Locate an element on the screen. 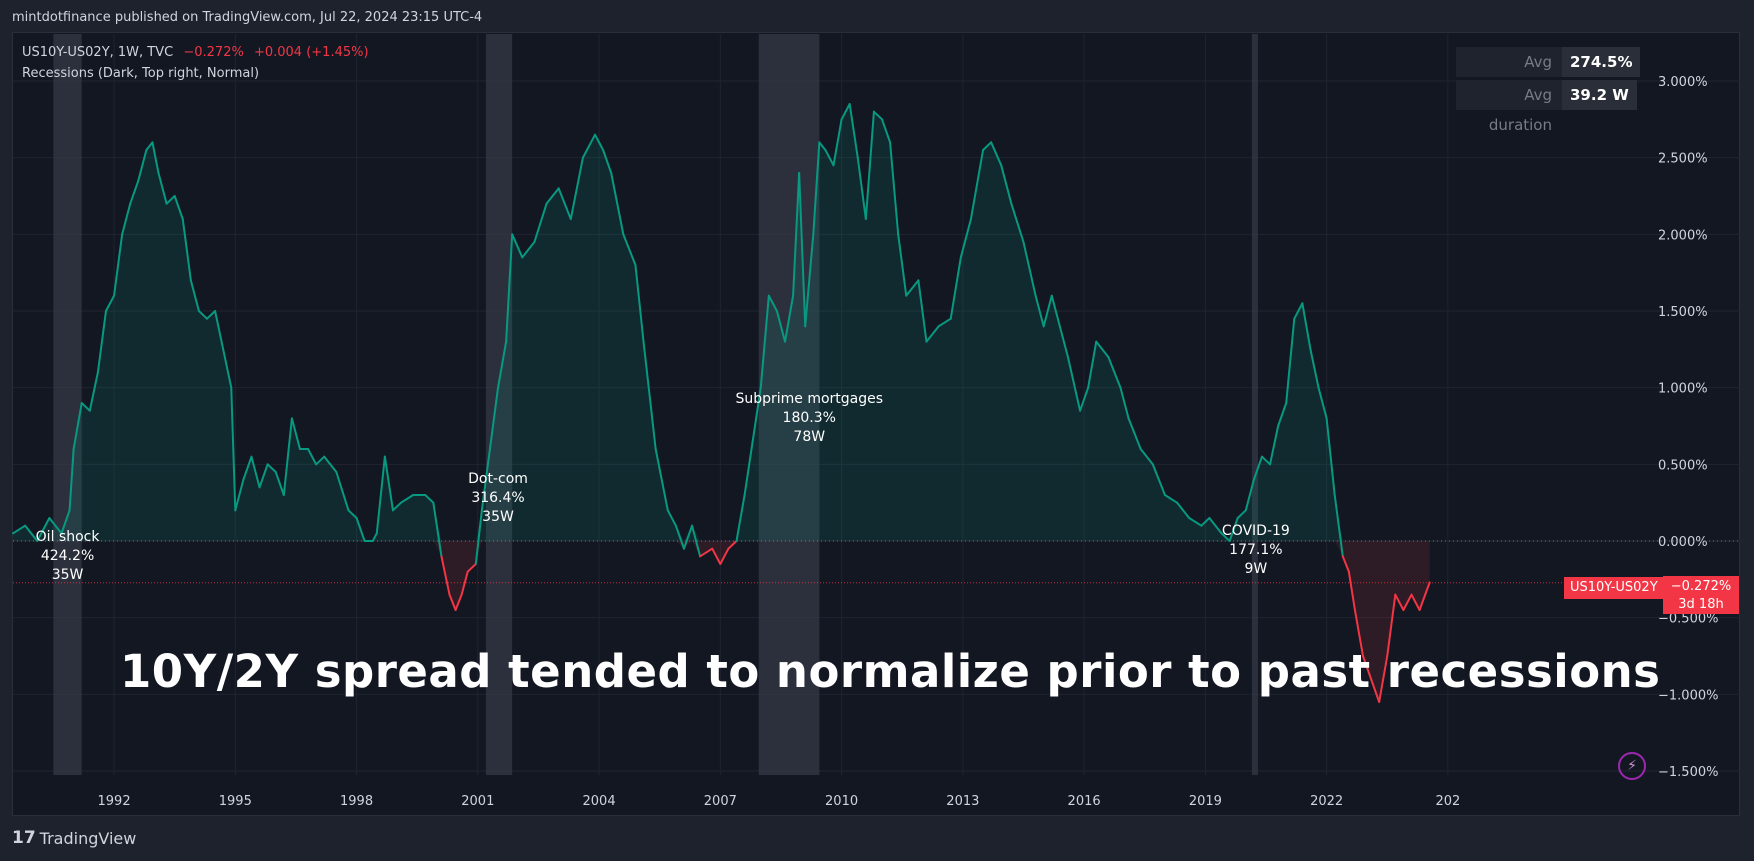 The width and height of the screenshot is (1754, 861). x-tick-label: 2001 is located at coordinates (477, 801).